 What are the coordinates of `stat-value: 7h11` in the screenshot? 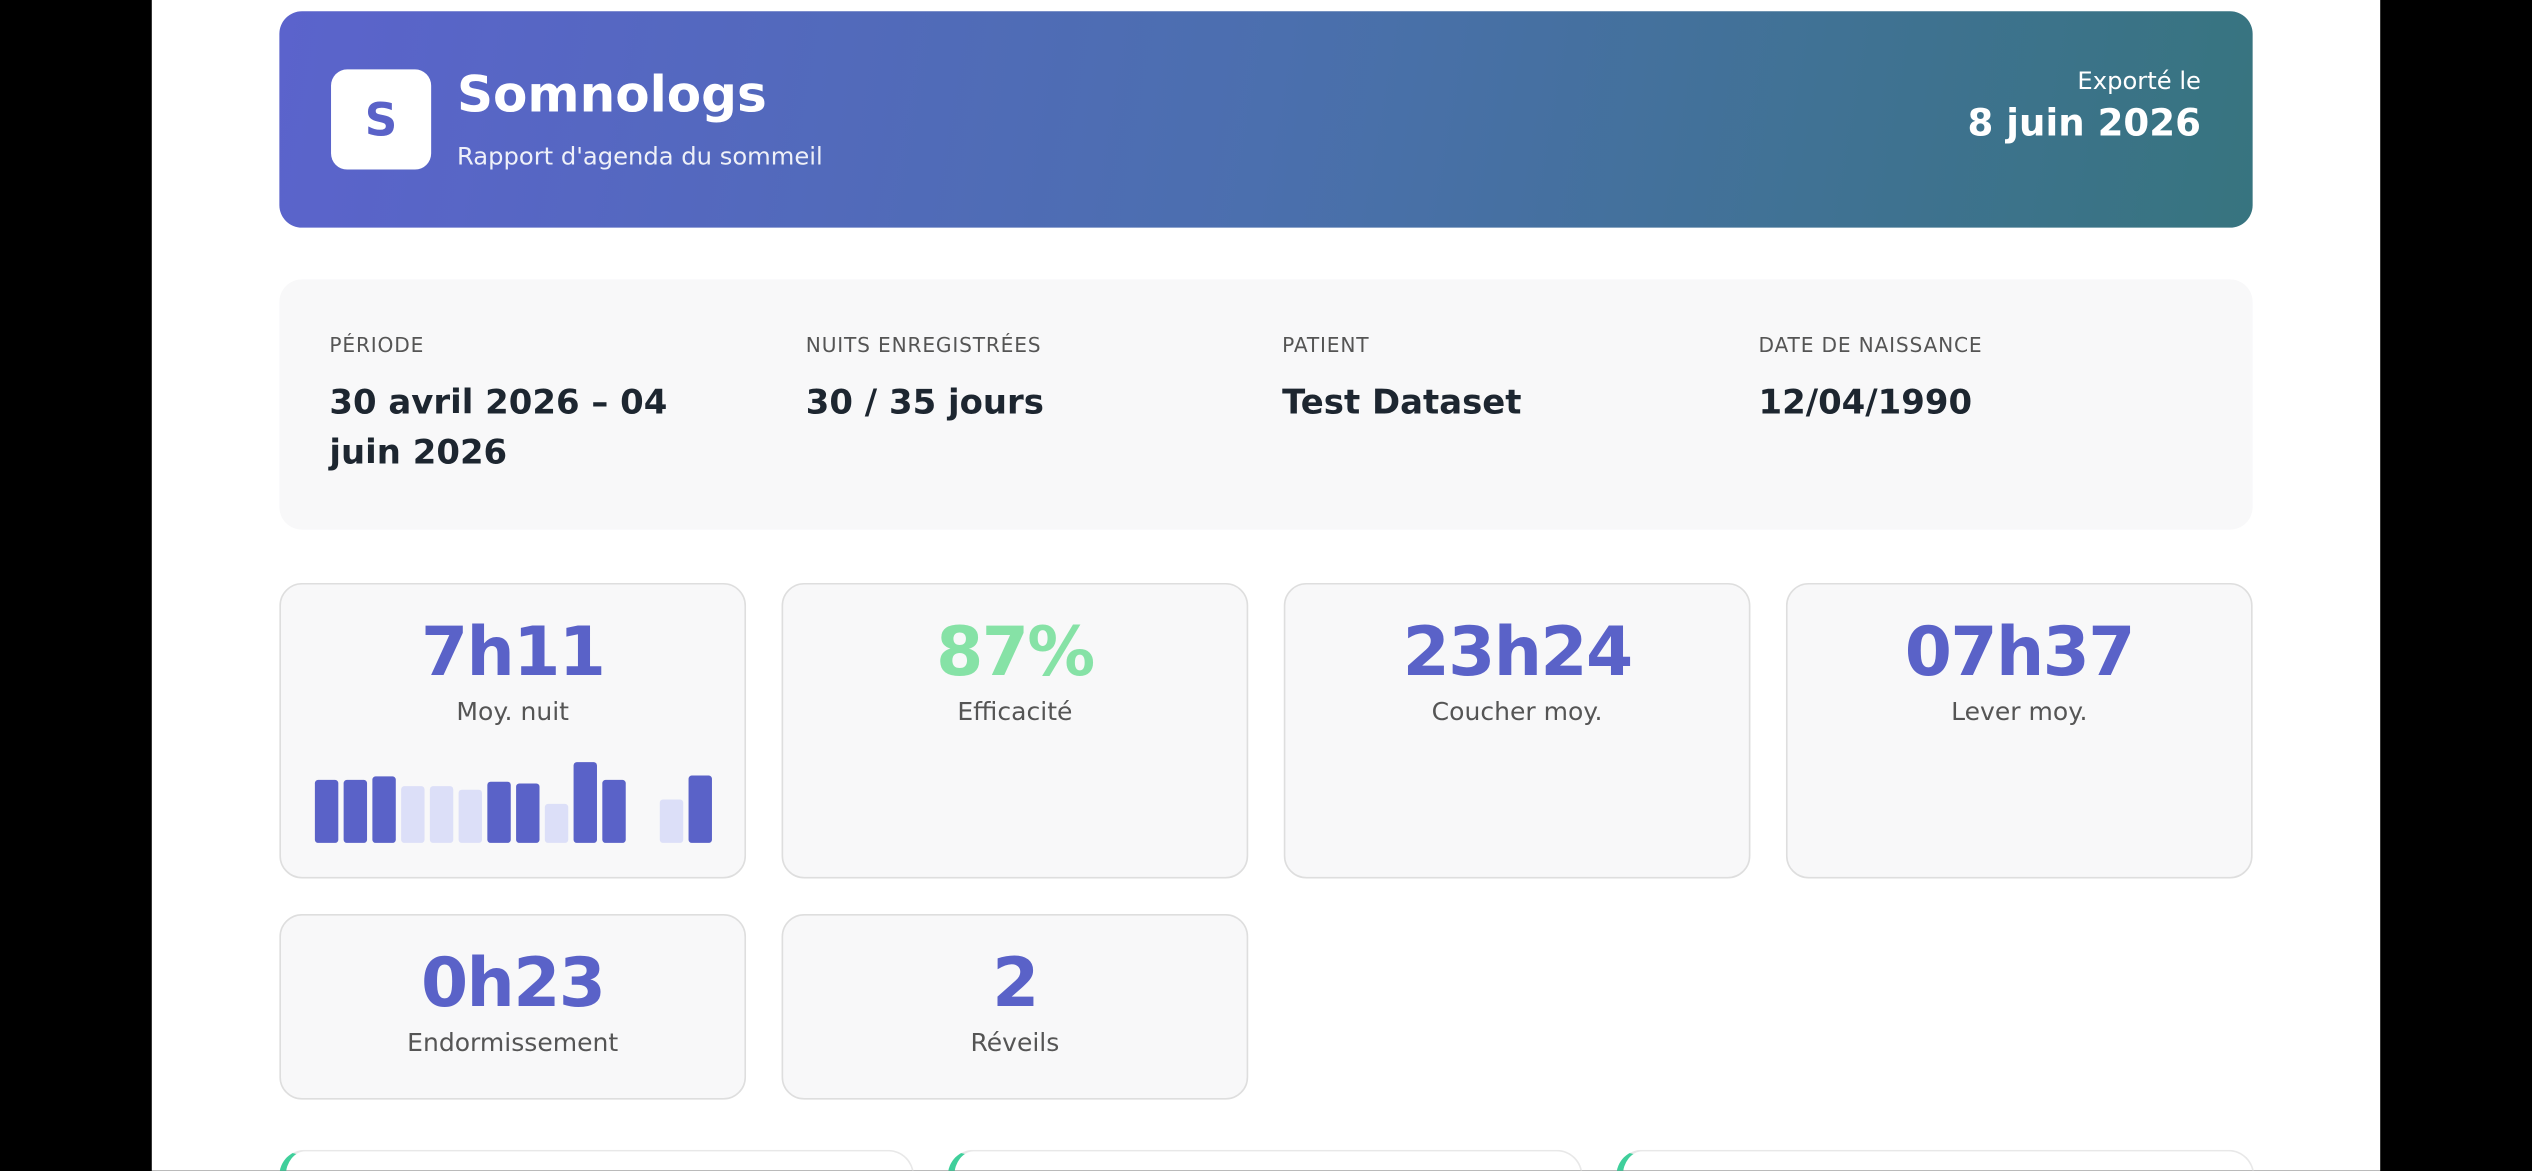 It's located at (513, 652).